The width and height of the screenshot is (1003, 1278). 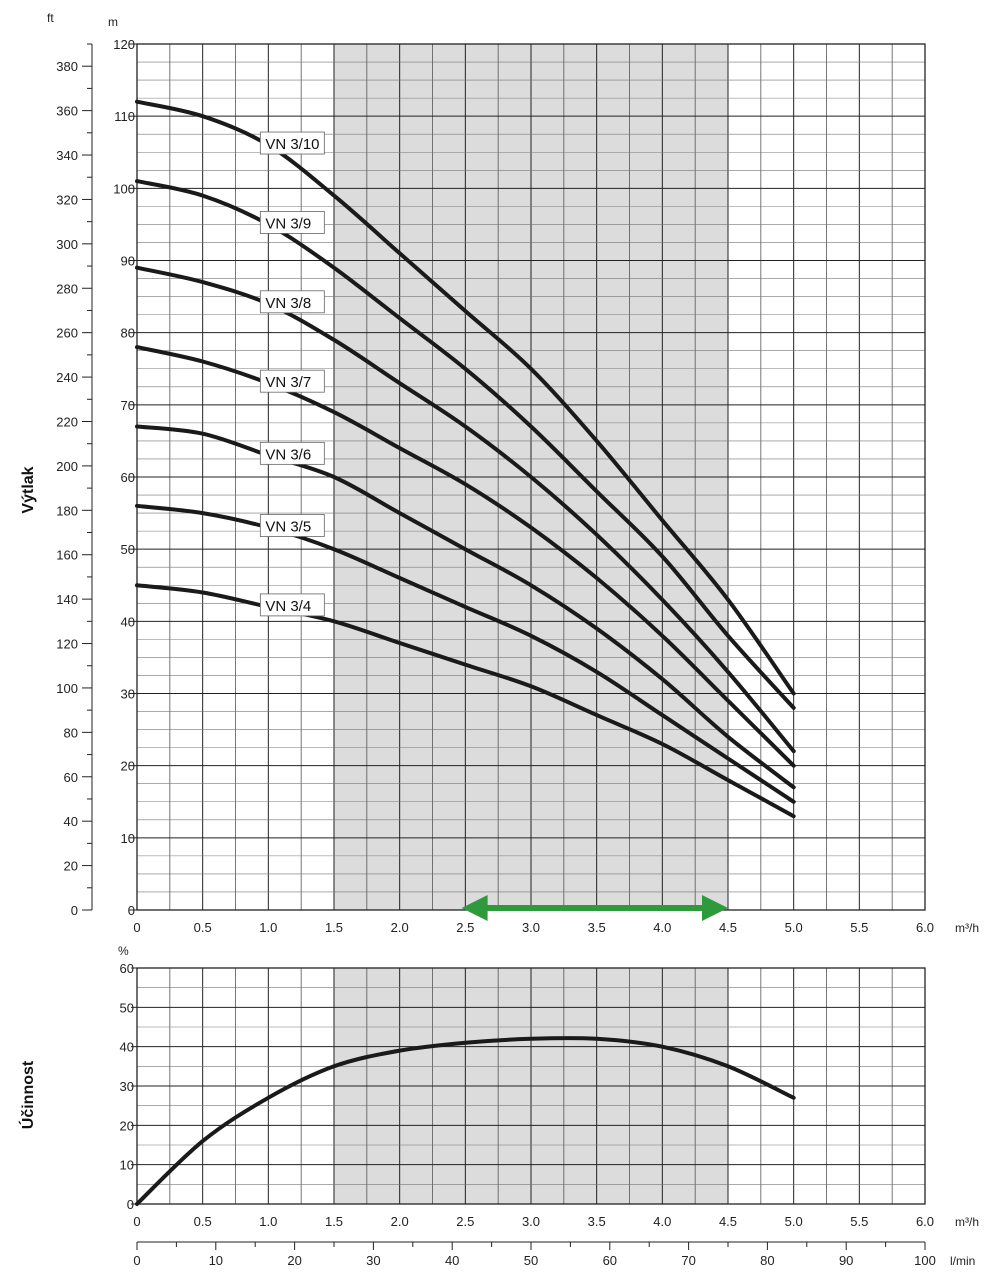 What do you see at coordinates (128, 477) in the screenshot?
I see `y-tick-label-m: 60` at bounding box center [128, 477].